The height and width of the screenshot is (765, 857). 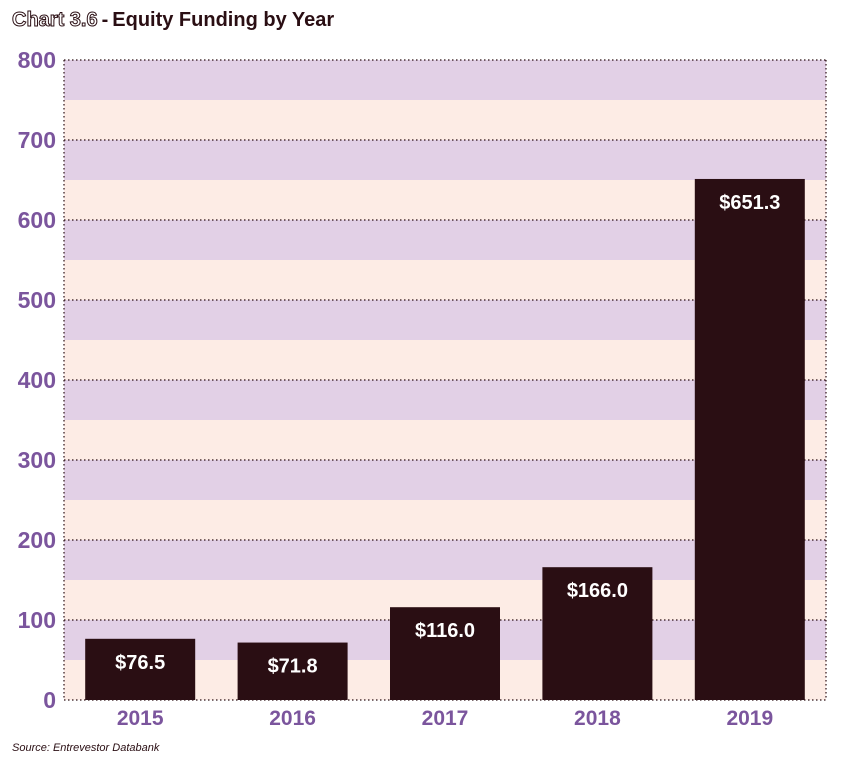 What do you see at coordinates (749, 203) in the screenshot?
I see `data-label-2019: $651.3` at bounding box center [749, 203].